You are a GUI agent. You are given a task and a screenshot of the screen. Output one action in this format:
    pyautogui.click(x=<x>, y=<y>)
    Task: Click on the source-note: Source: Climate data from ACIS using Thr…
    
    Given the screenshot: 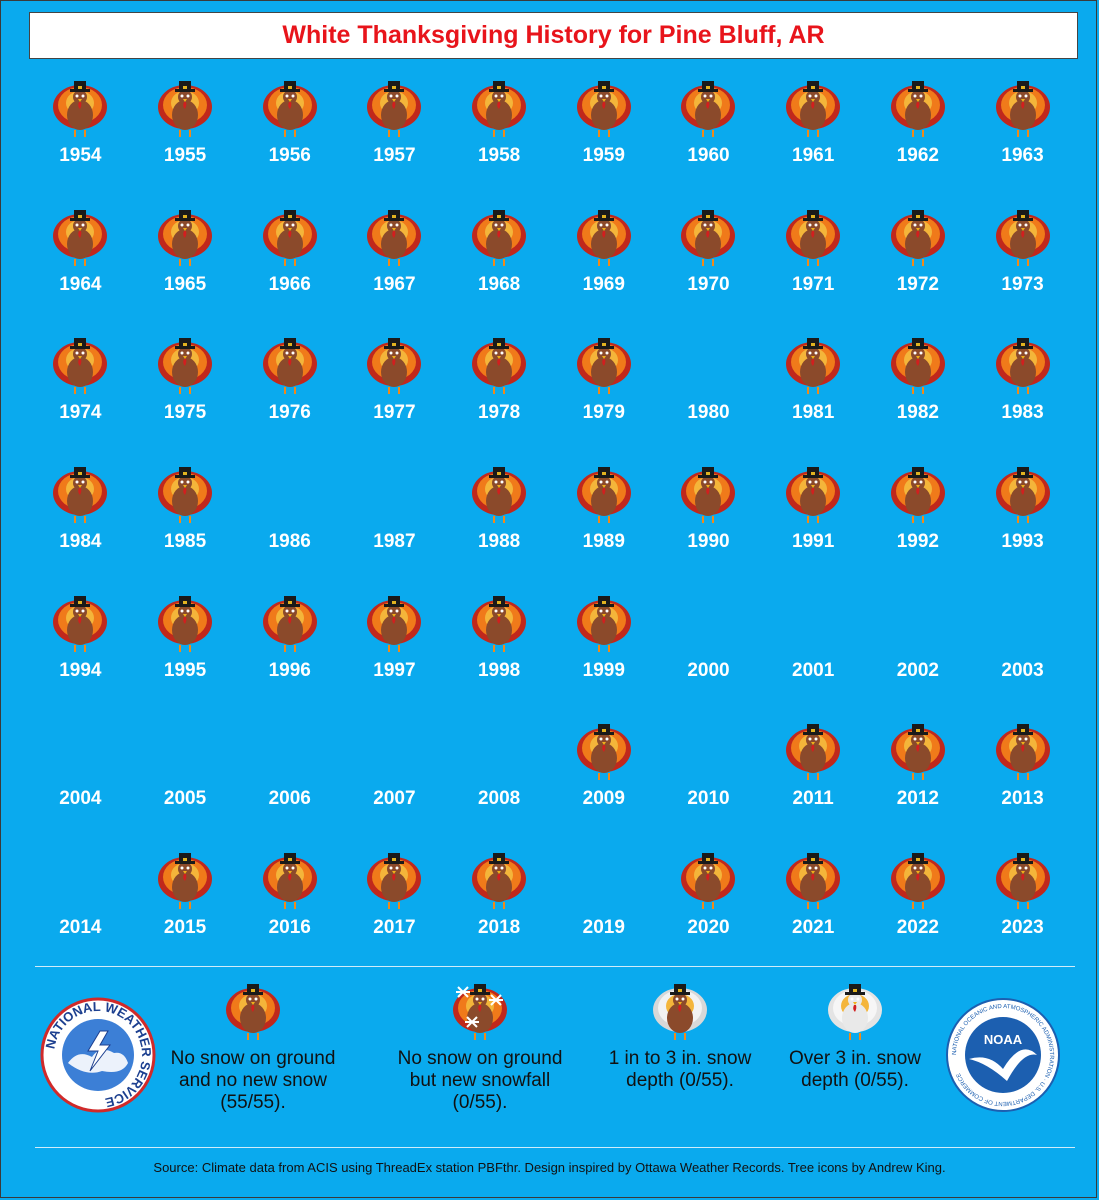 What is the action you would take?
    pyautogui.click(x=549, y=1167)
    